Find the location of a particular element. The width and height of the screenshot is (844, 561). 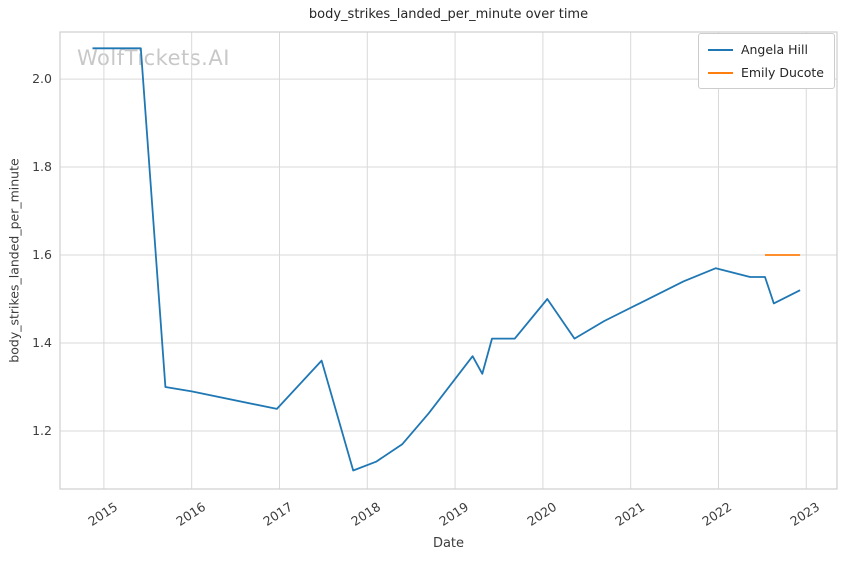

legend-line-sample-orange is located at coordinates (720, 72).